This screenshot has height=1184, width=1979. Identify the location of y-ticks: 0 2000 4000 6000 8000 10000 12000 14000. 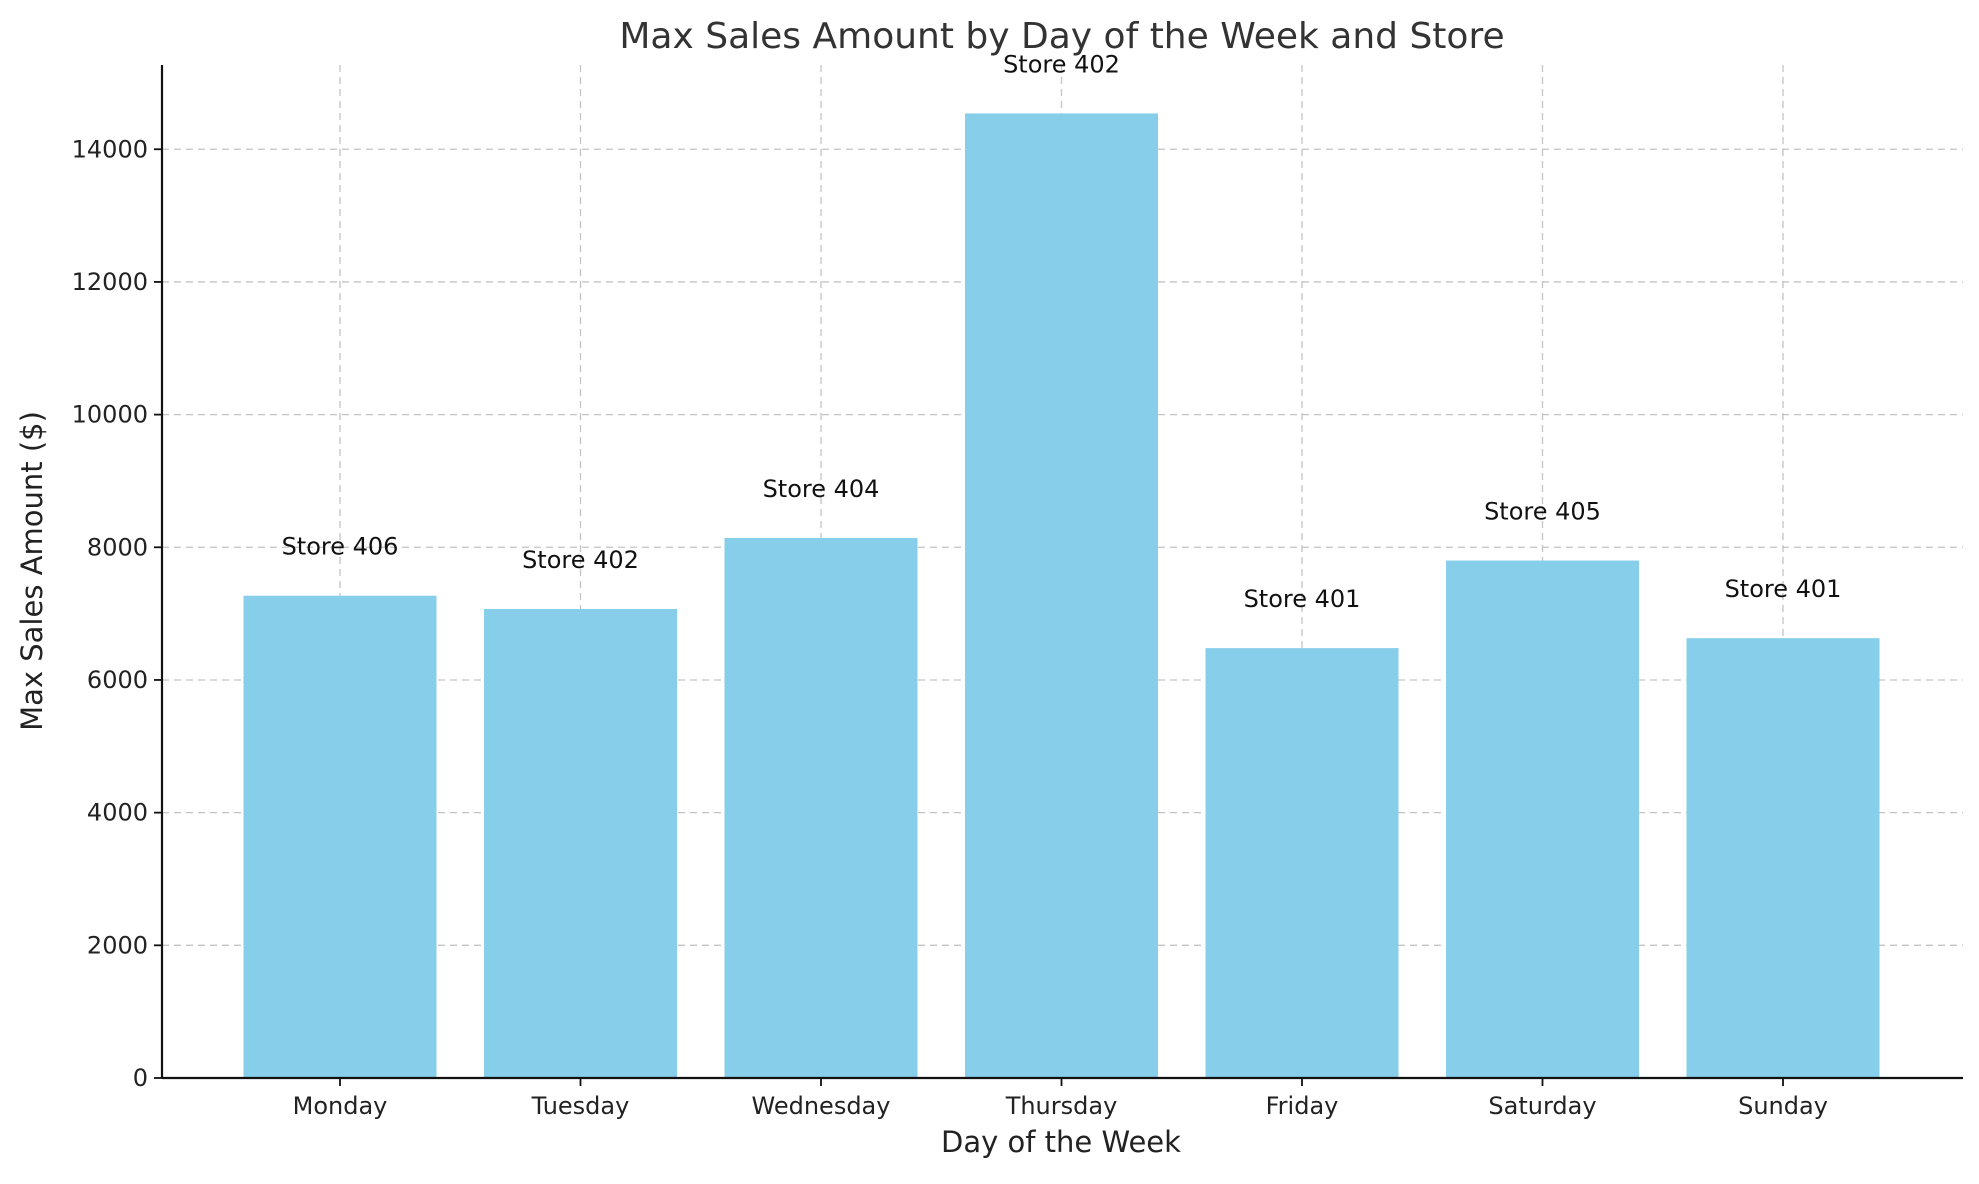
(117, 613).